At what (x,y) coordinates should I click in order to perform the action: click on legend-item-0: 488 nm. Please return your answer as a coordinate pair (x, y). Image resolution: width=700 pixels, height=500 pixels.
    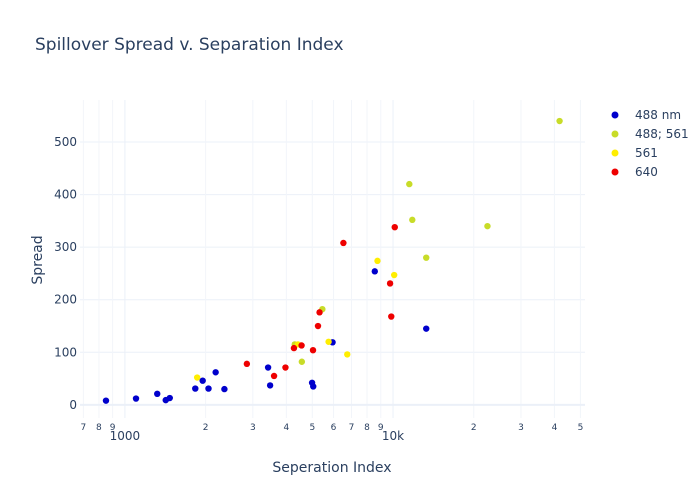
    Looking at the image, I should click on (646, 115).